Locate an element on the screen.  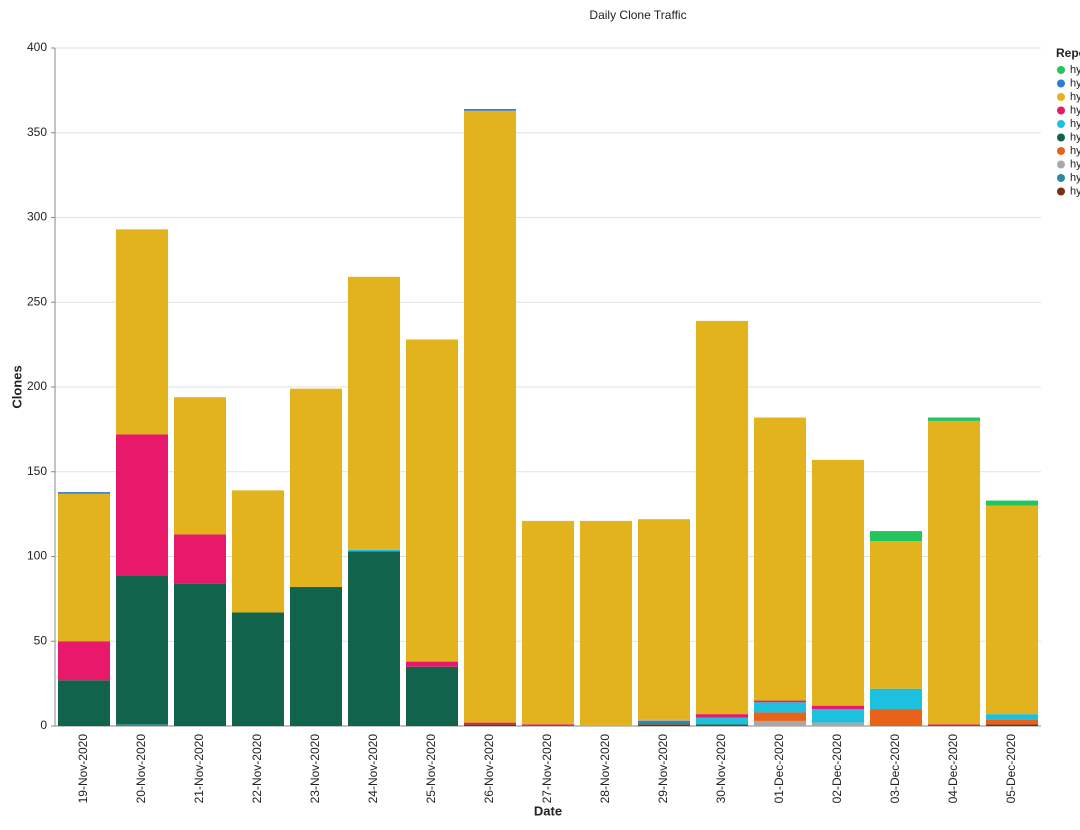
x-tick-label: 22-Nov-2020 is located at coordinates (257, 769).